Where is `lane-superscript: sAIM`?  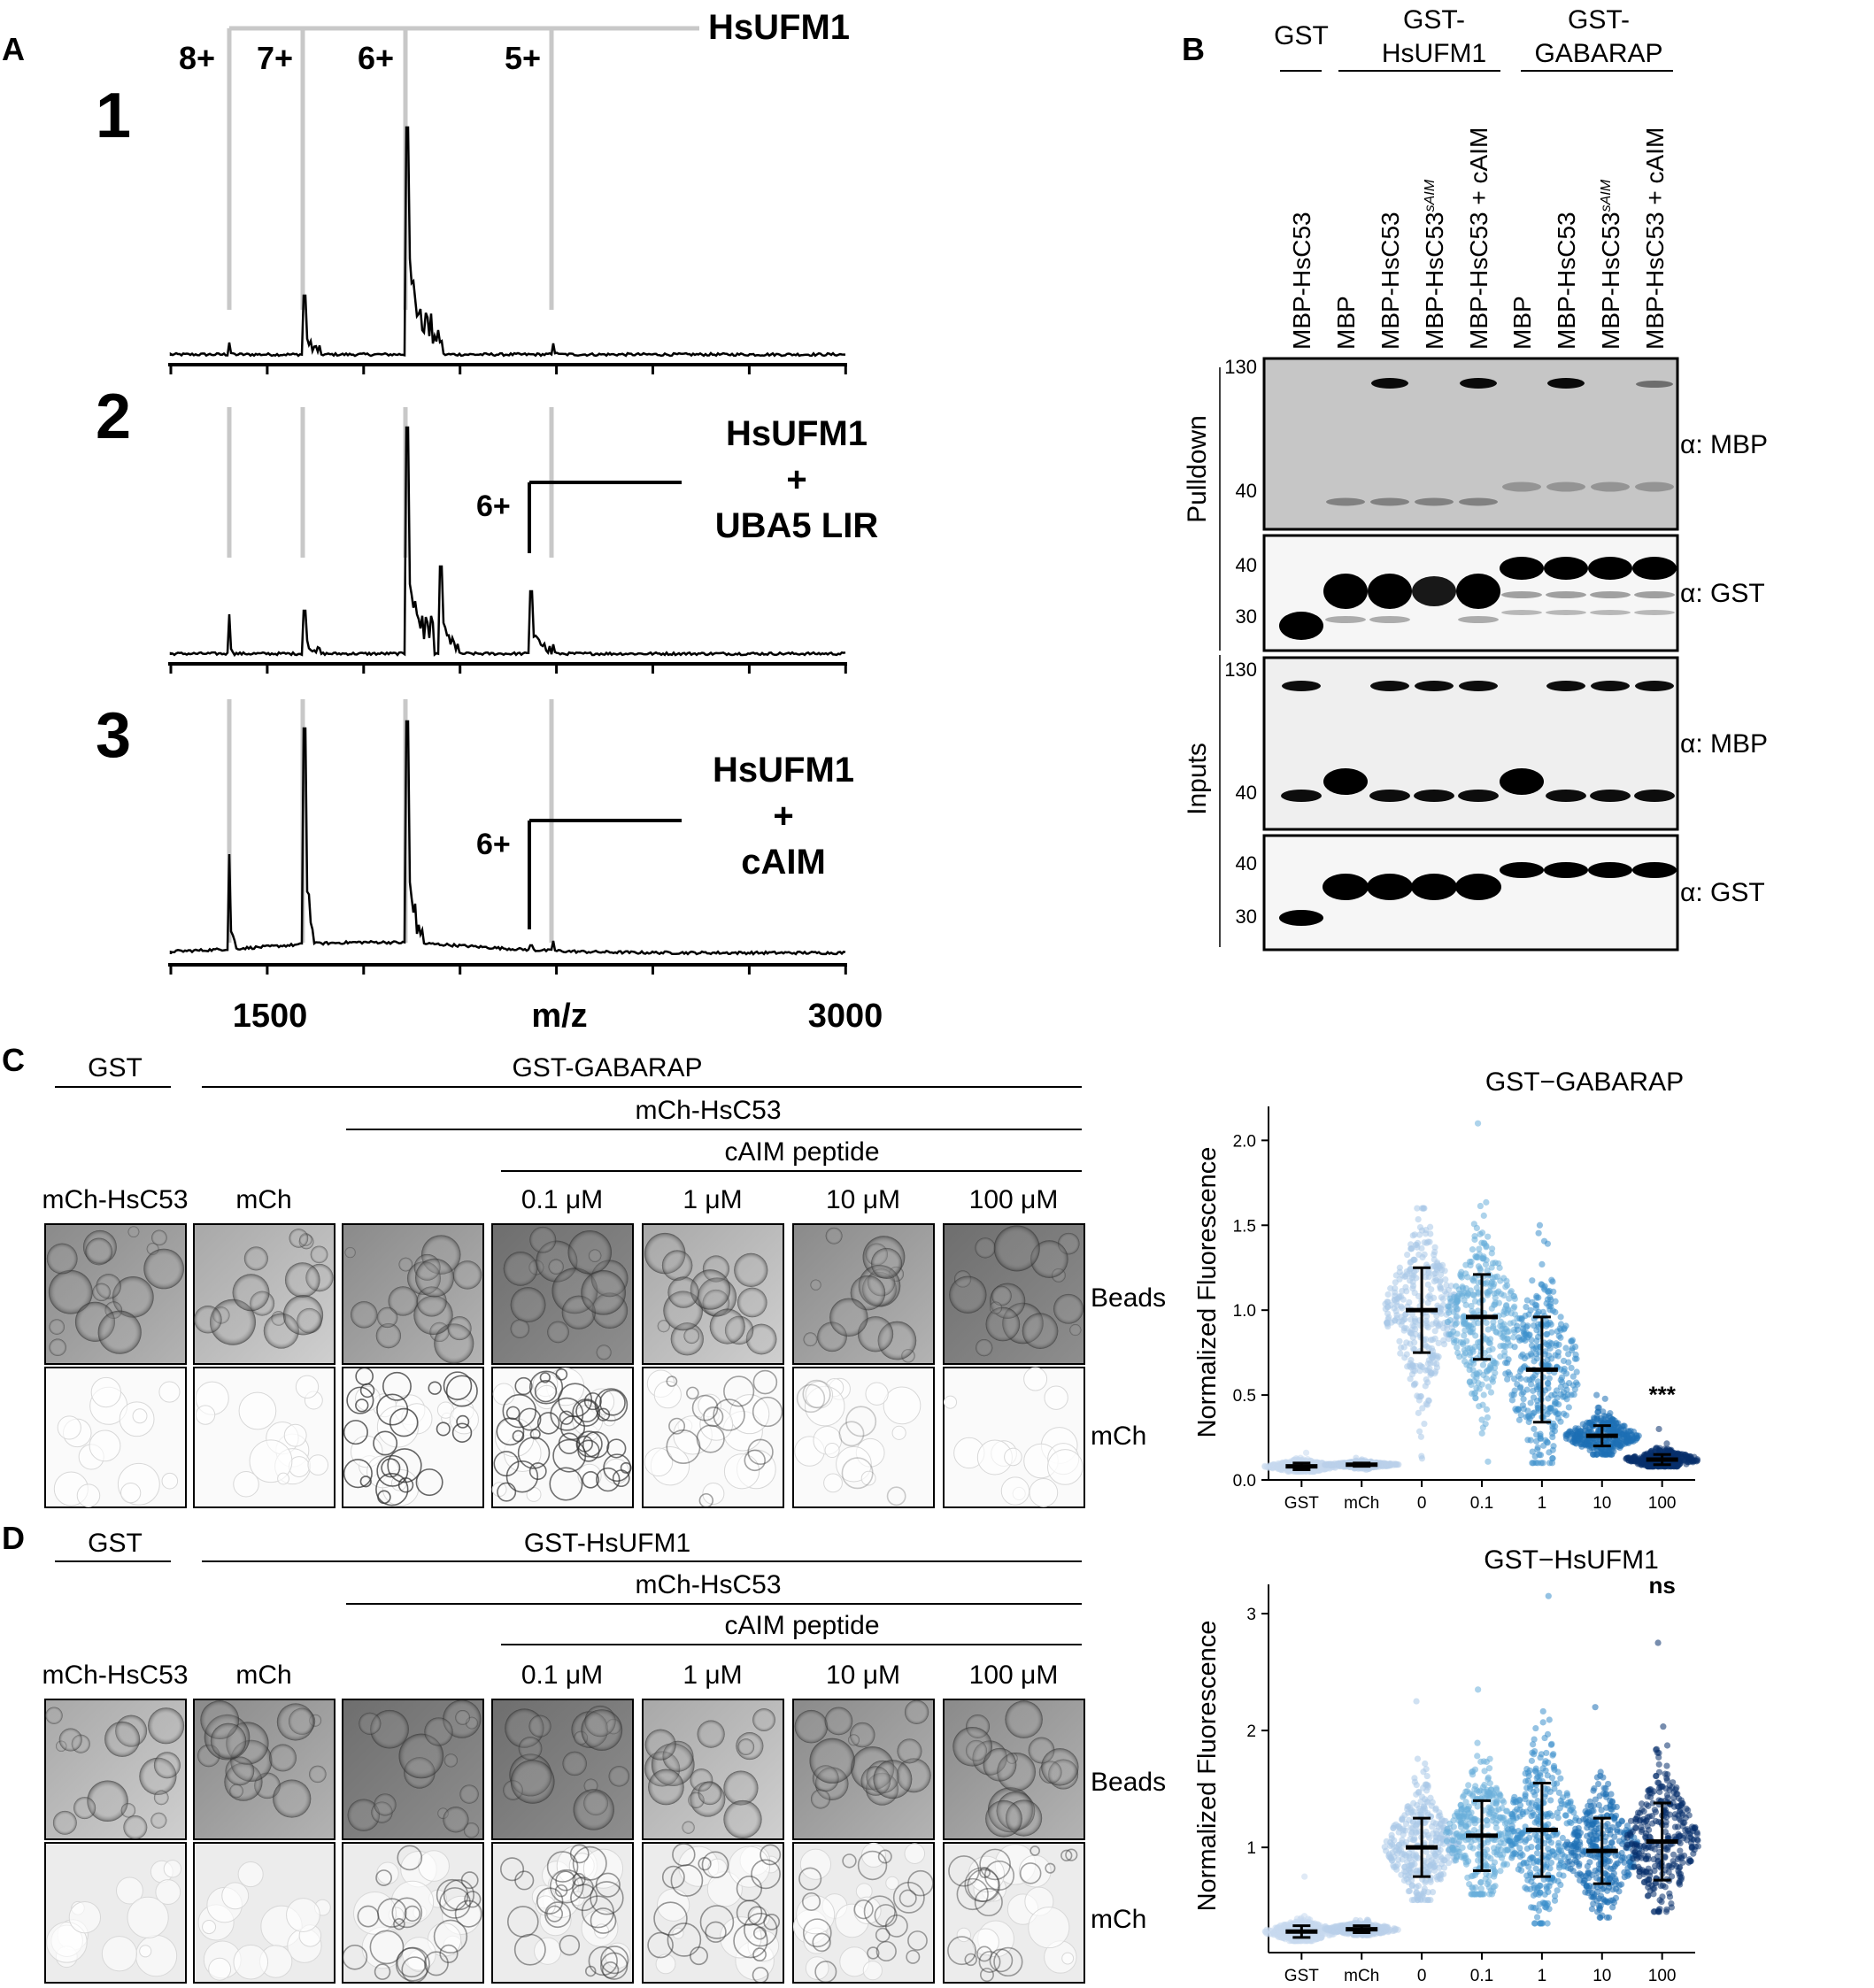 lane-superscript: sAIM is located at coordinates (1606, 195).